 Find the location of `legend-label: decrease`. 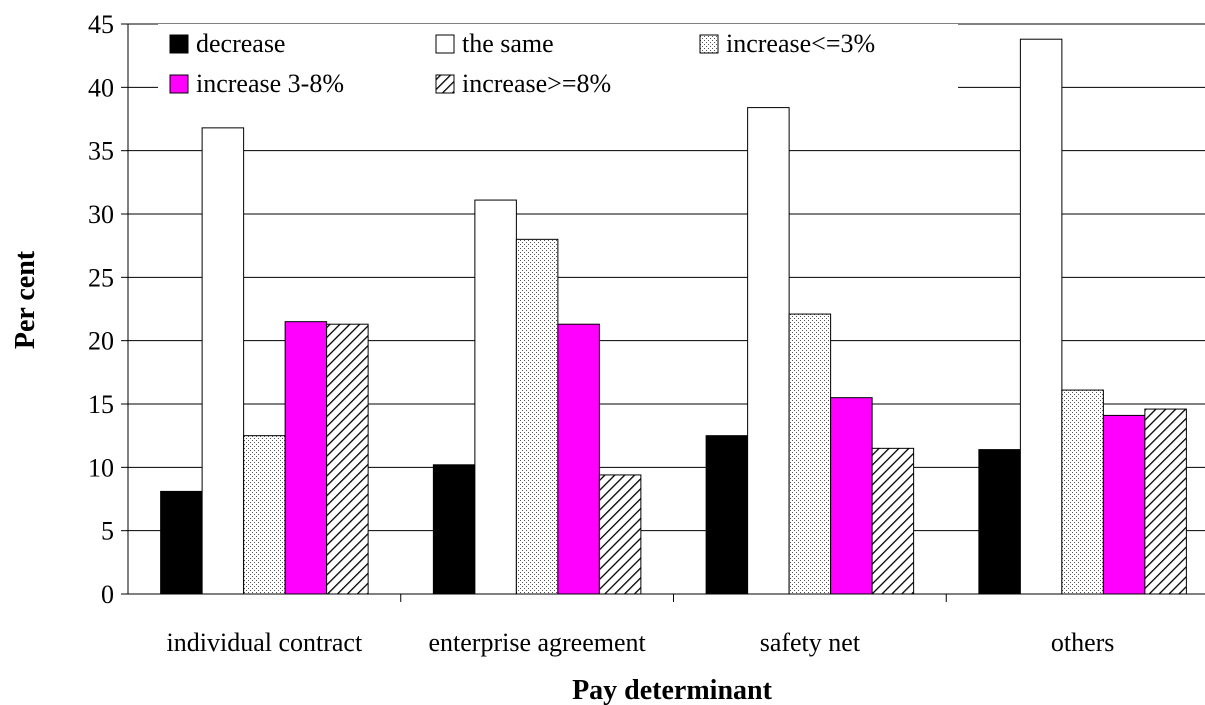

legend-label: decrease is located at coordinates (240, 43).